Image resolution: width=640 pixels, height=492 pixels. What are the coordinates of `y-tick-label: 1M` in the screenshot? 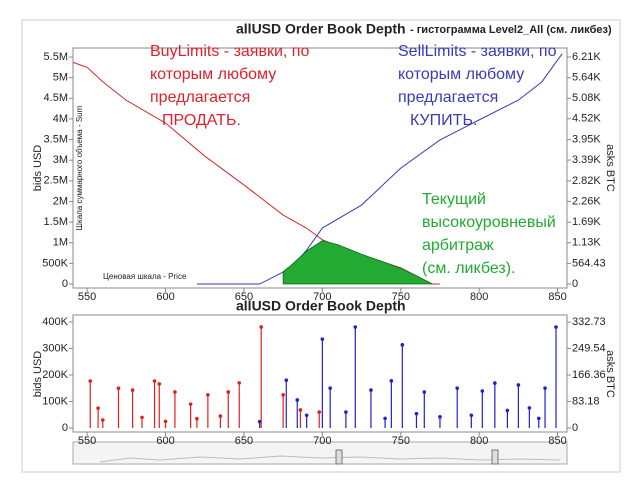 It's located at (60, 243).